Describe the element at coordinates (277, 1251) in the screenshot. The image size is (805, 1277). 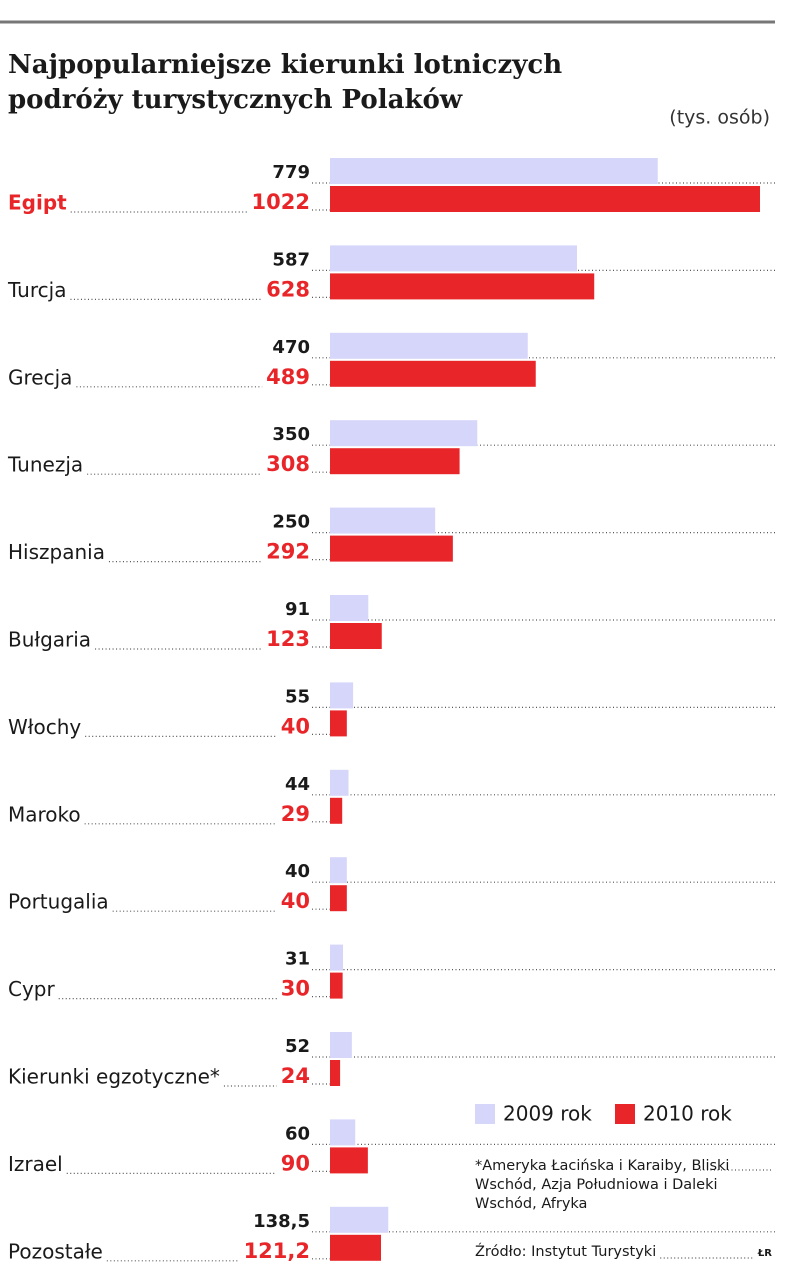
I see `value-label: 121,2` at that location.